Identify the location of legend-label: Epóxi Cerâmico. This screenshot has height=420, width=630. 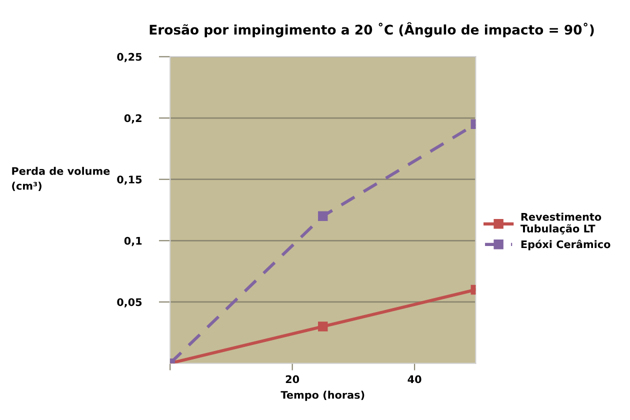
(565, 245).